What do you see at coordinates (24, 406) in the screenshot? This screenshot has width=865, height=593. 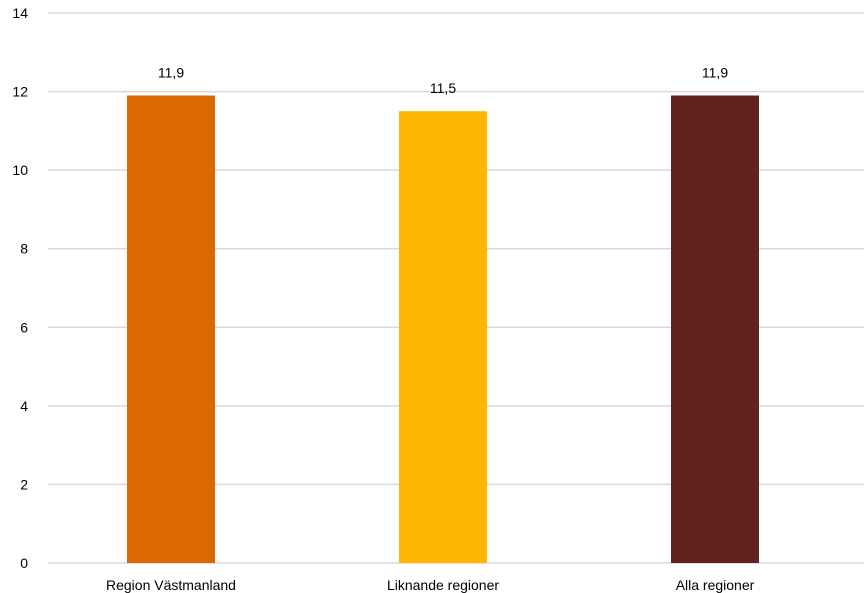 I see `y-tick-label: 4` at bounding box center [24, 406].